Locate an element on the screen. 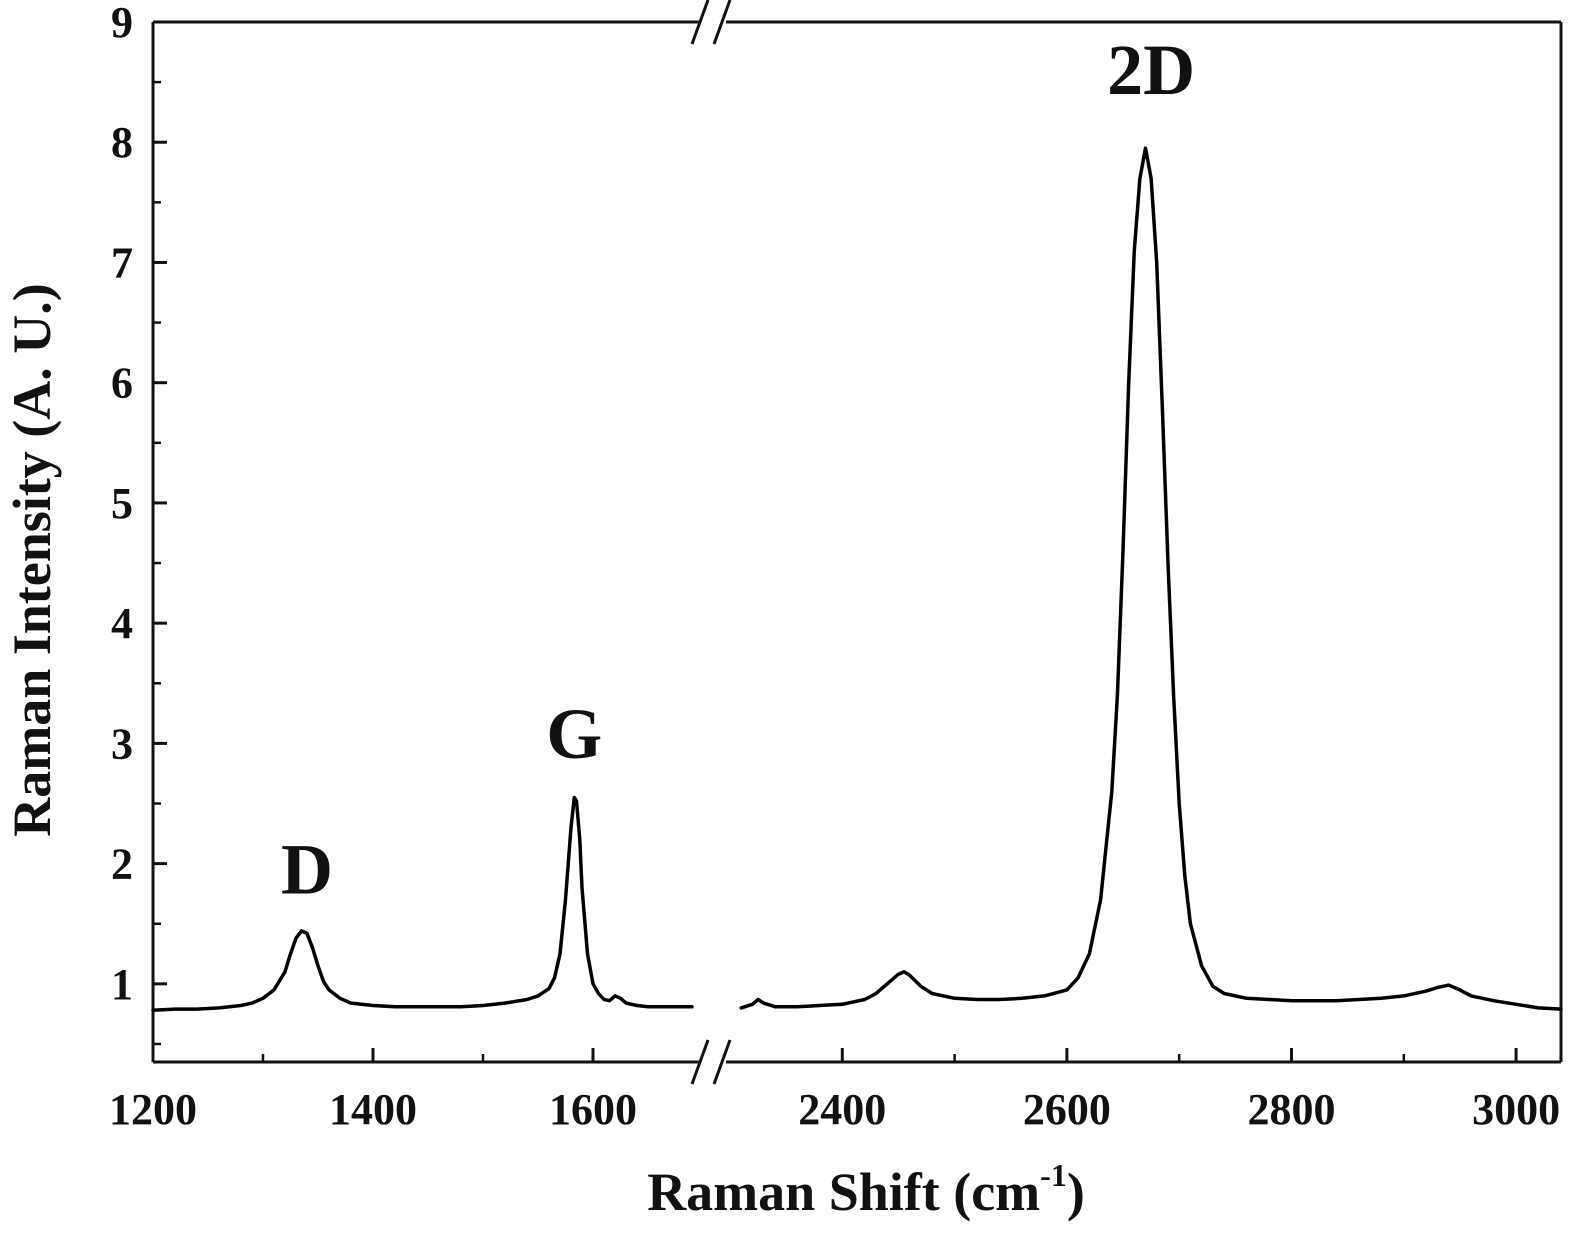  x-tick-label-2800: 2800 is located at coordinates (1291, 1109).